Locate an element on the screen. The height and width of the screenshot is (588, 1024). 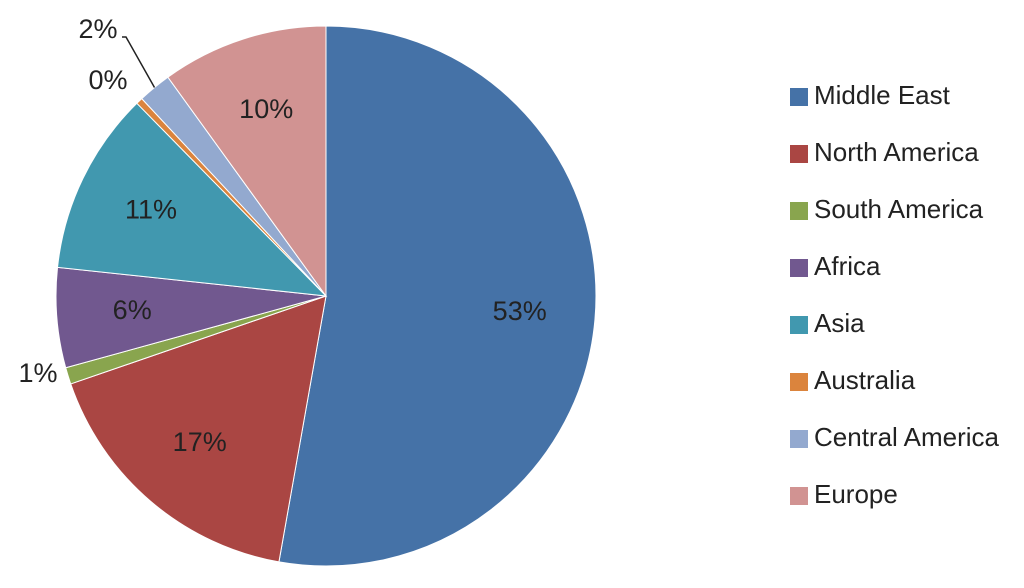
data-label-south-america: 1% is located at coordinates (37, 373).